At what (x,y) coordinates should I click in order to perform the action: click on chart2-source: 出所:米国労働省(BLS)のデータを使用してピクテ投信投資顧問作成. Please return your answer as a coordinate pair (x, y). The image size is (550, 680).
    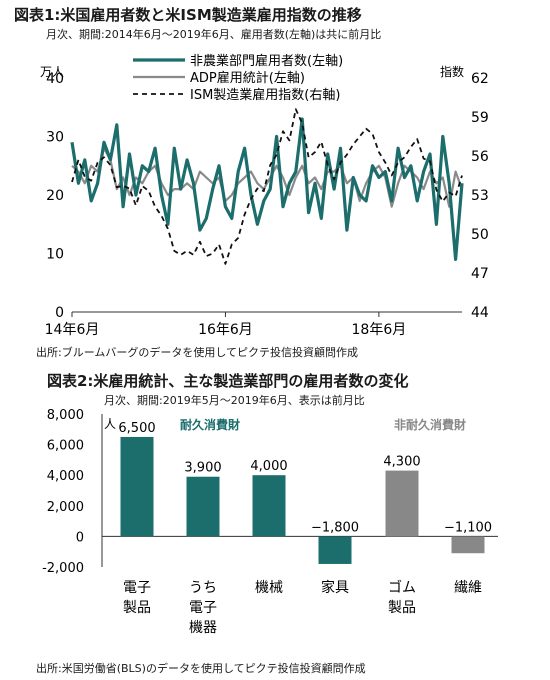
    Looking at the image, I should click on (201, 668).